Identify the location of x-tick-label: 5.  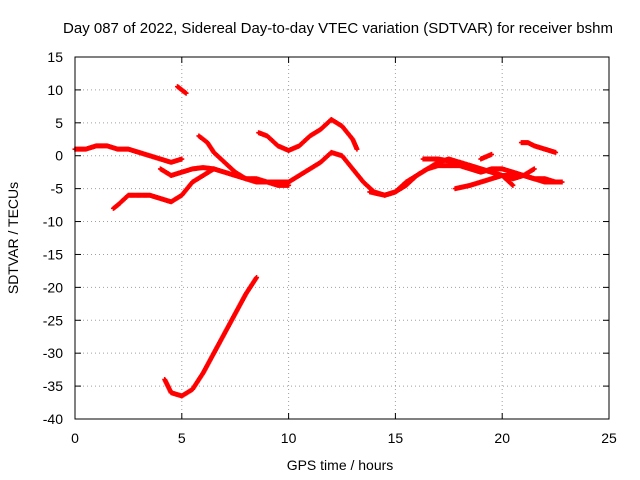
(182, 438).